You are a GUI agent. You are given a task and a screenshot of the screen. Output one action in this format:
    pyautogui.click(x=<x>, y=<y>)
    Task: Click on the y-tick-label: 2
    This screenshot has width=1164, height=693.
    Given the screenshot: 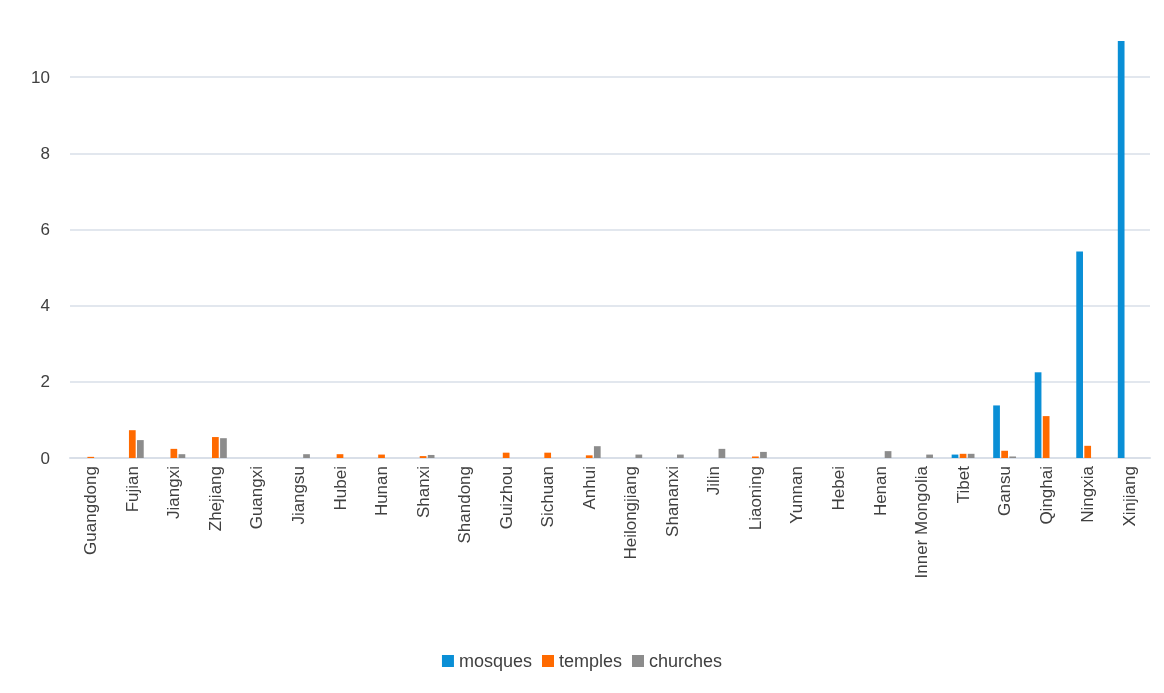 What is the action you would take?
    pyautogui.click(x=45, y=382)
    